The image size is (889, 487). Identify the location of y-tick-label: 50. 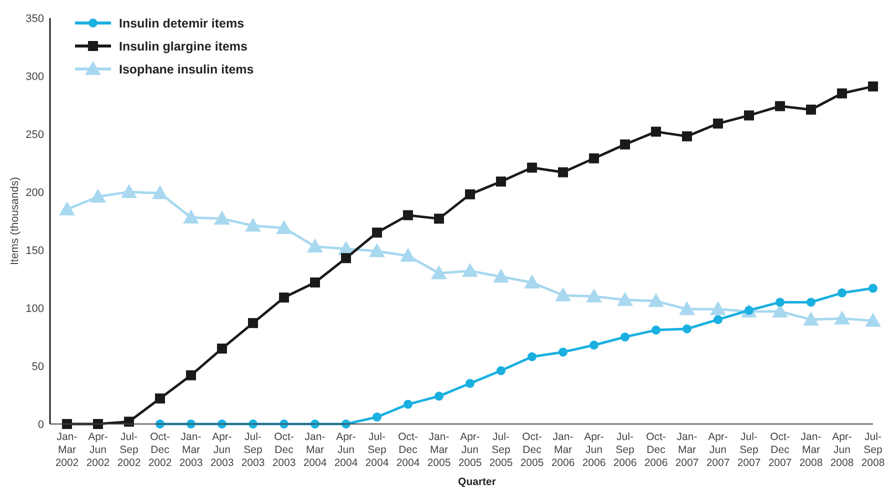
(38, 366).